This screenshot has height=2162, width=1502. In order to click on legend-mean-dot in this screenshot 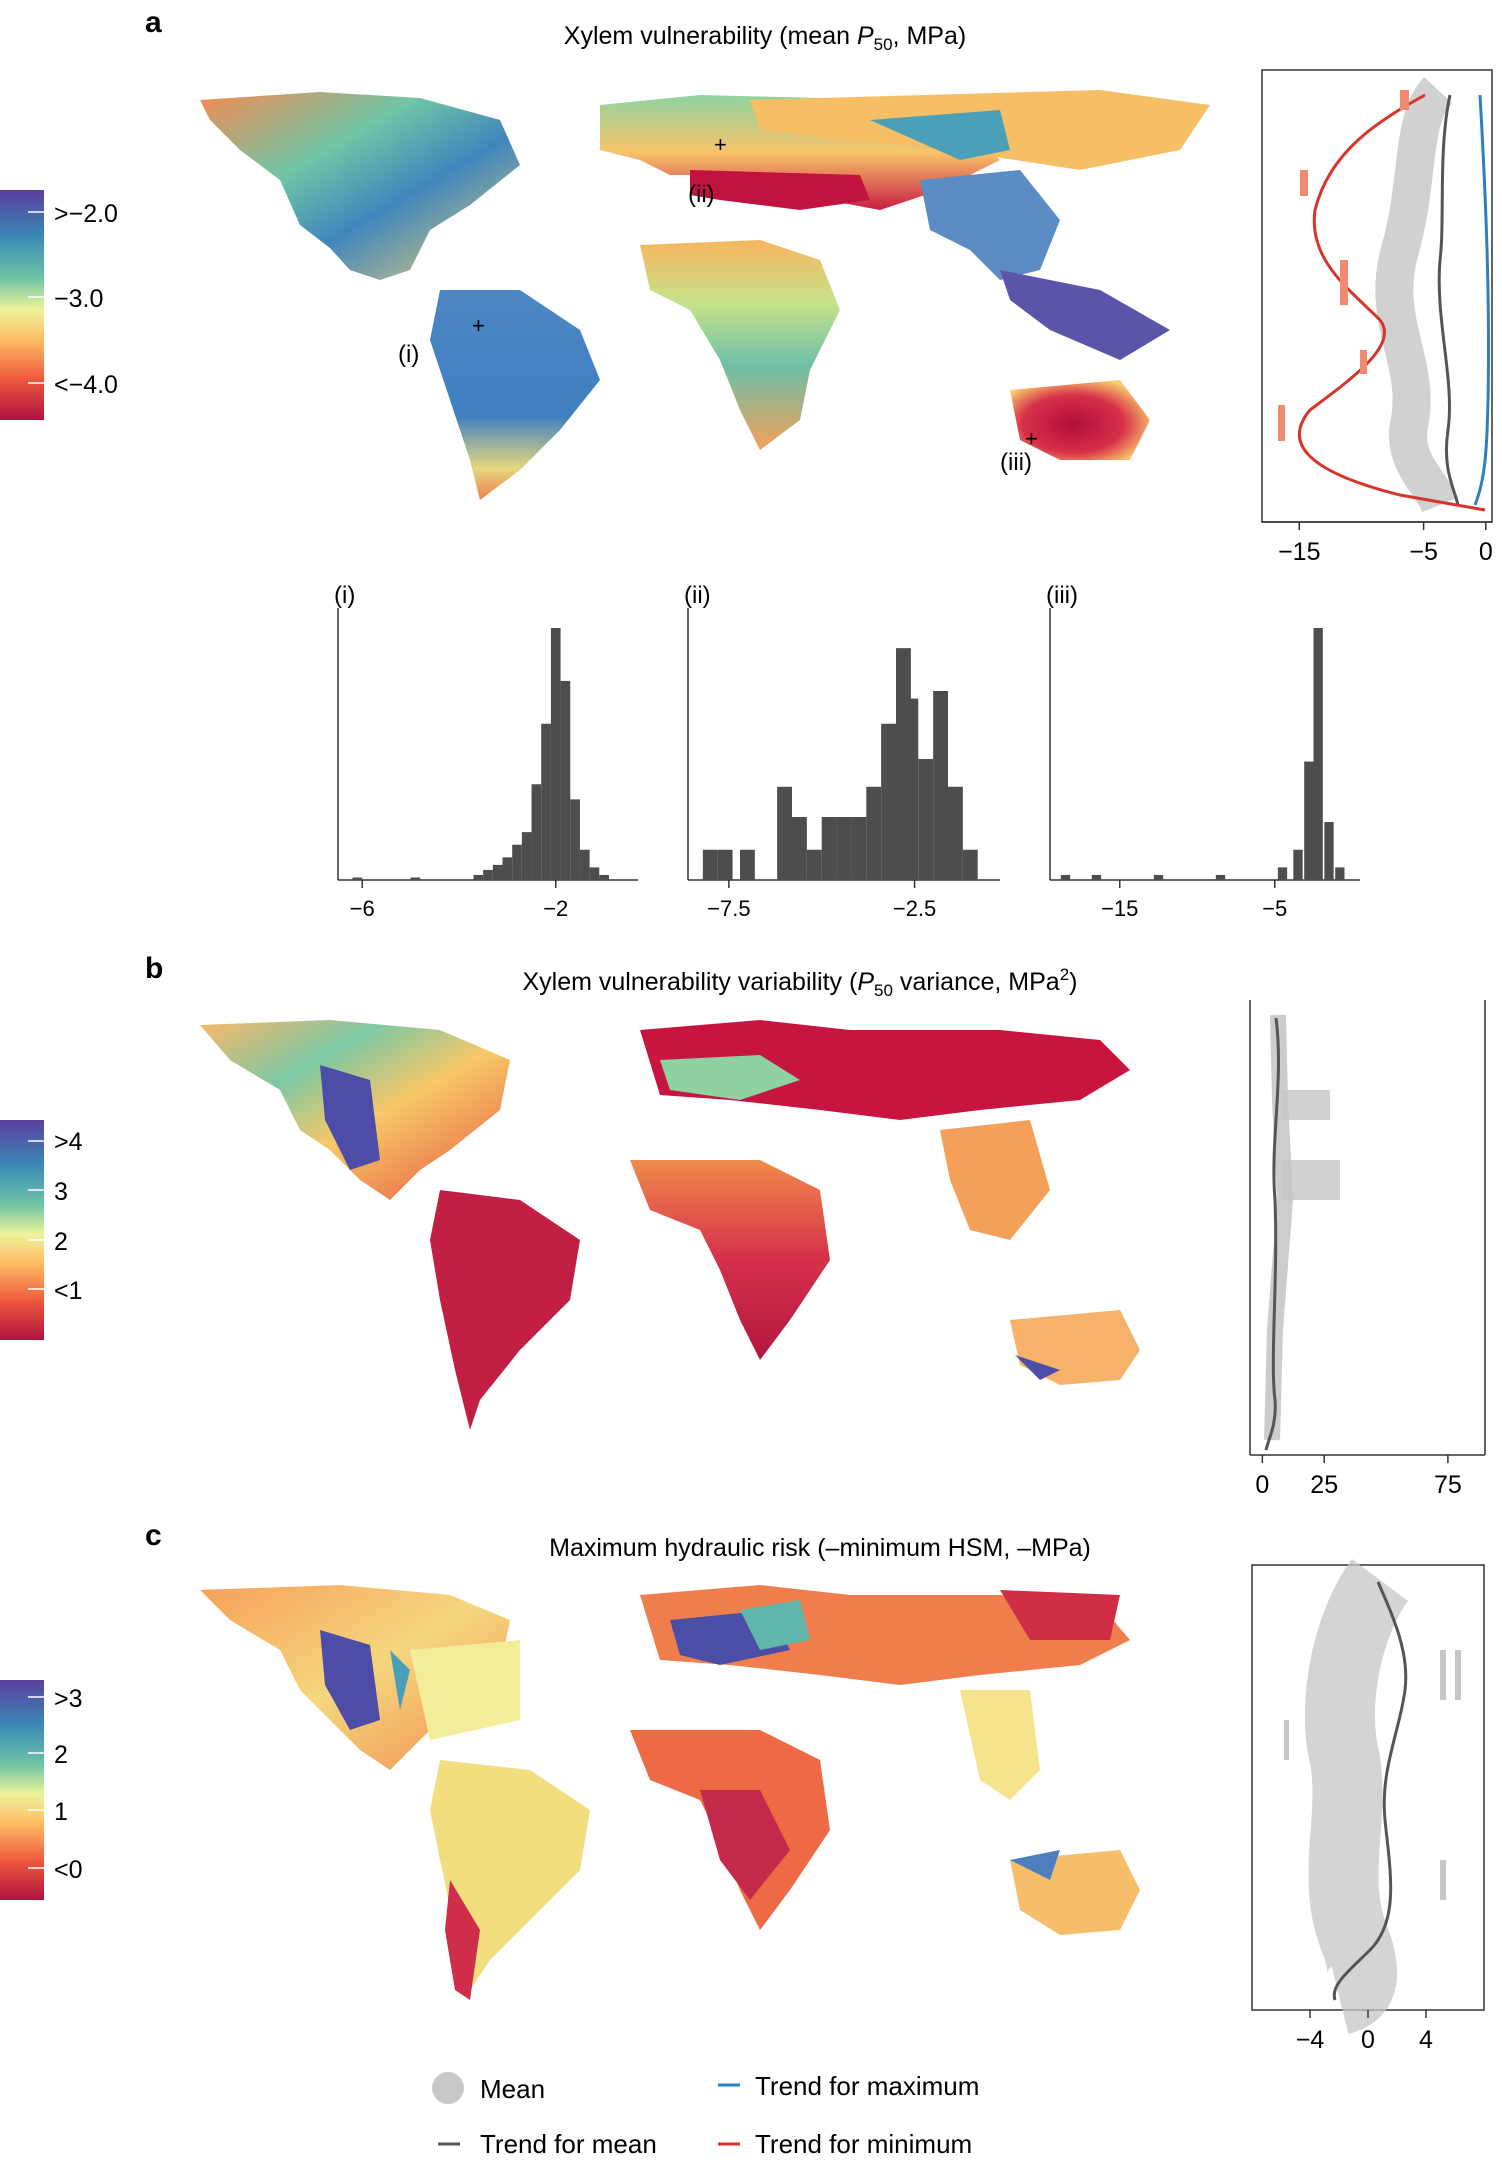, I will do `click(448, 2088)`.